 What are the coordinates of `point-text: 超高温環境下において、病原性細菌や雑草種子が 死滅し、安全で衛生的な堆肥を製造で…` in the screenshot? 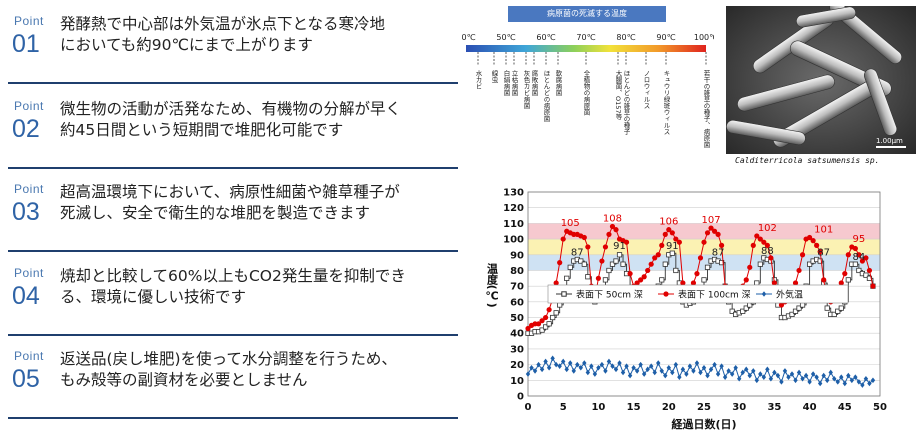 It's located at (230, 202).